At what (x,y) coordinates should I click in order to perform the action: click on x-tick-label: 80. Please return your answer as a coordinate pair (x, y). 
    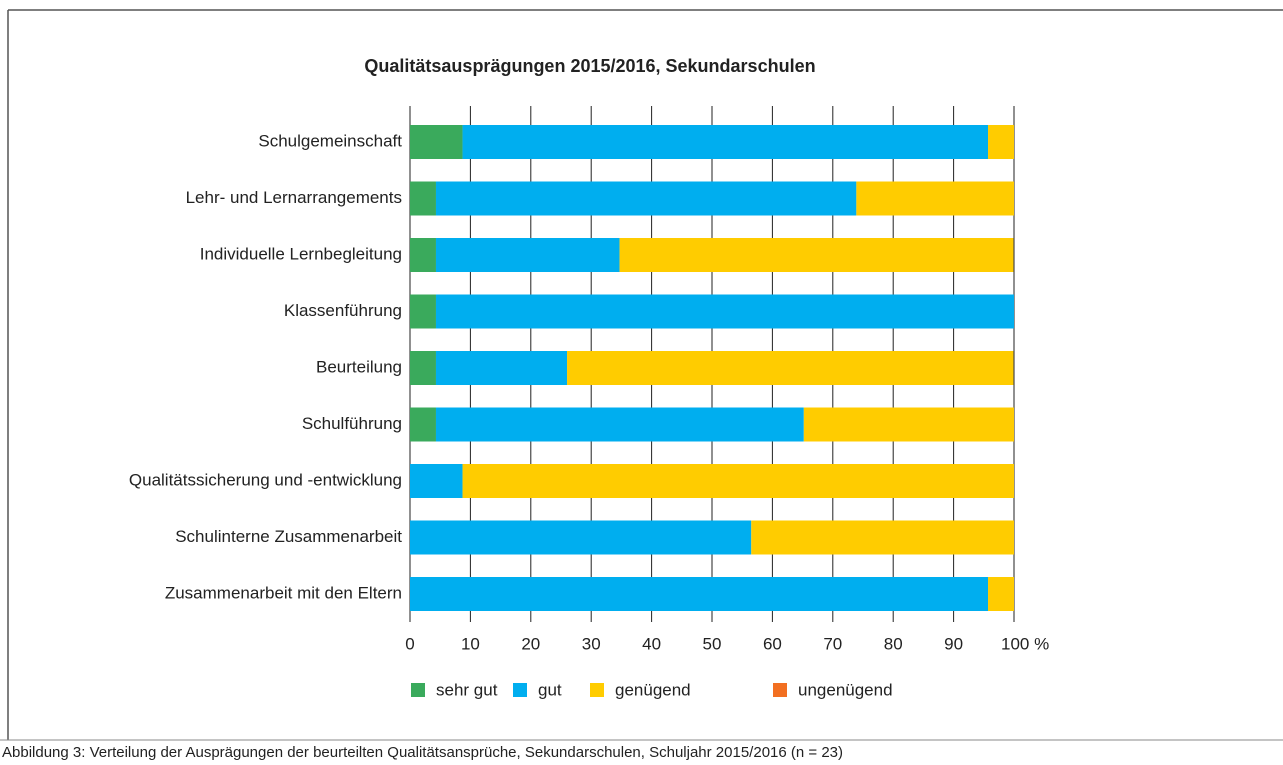
    Looking at the image, I should click on (893, 643).